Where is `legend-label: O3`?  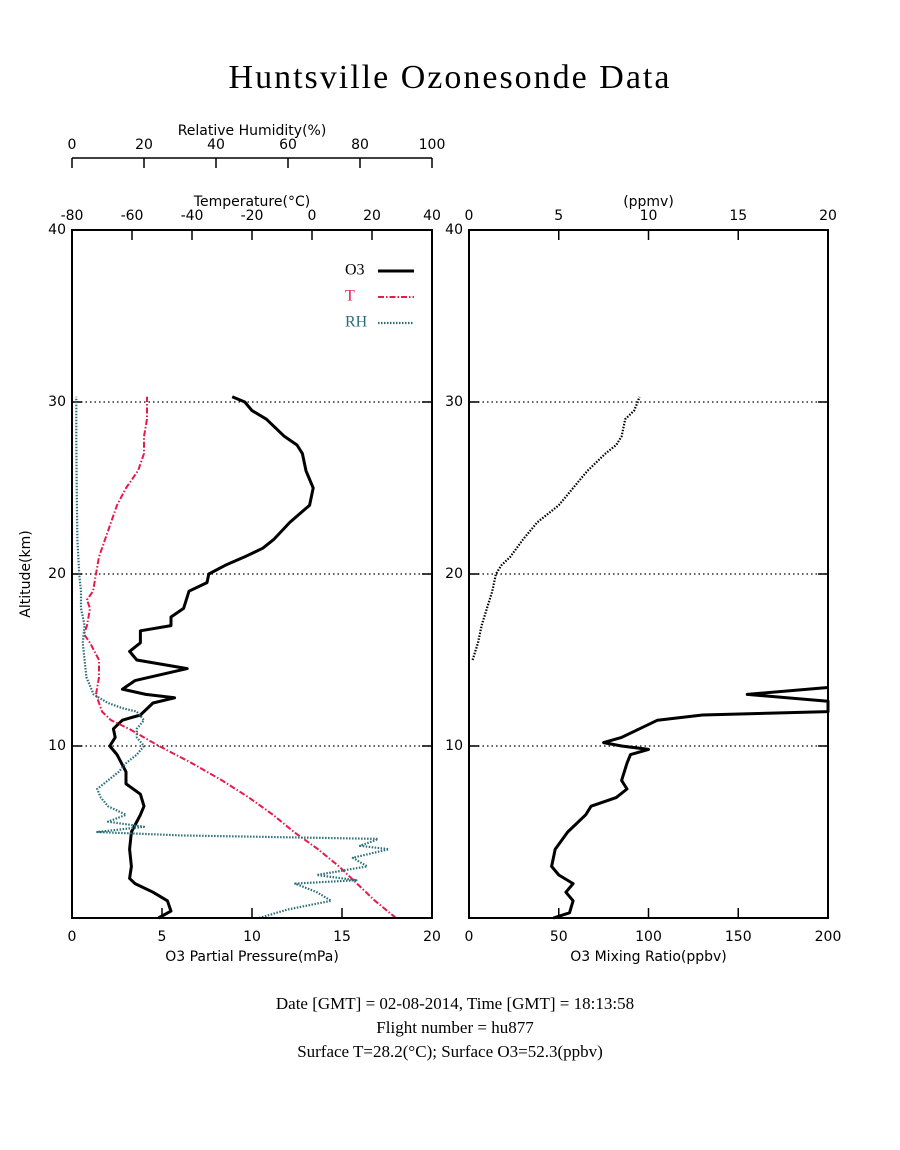
legend-label: O3 is located at coordinates (355, 270).